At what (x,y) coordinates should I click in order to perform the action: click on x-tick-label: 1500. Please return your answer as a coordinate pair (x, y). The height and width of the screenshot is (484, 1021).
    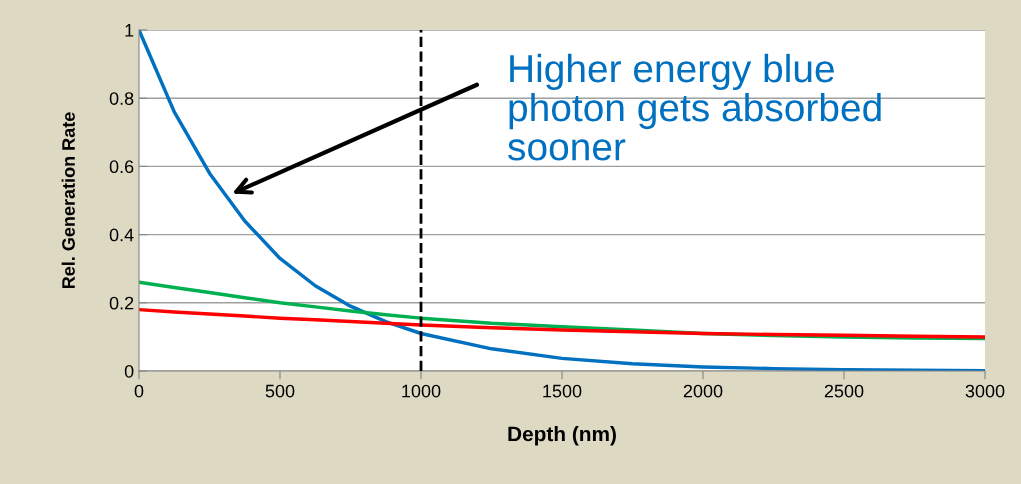
    Looking at the image, I should click on (562, 391).